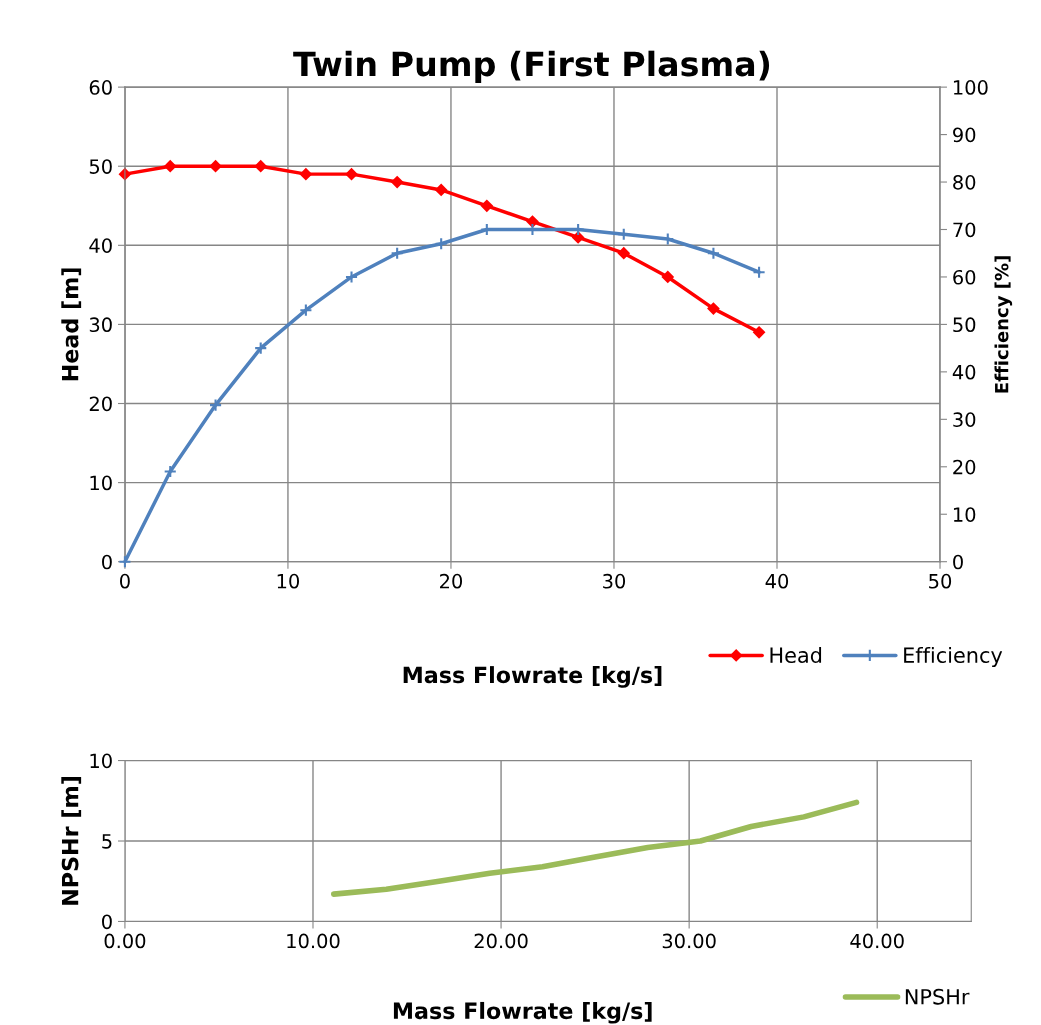 The width and height of the screenshot is (1041, 1025). I want to click on y2-tick-label: 30, so click(964, 419).